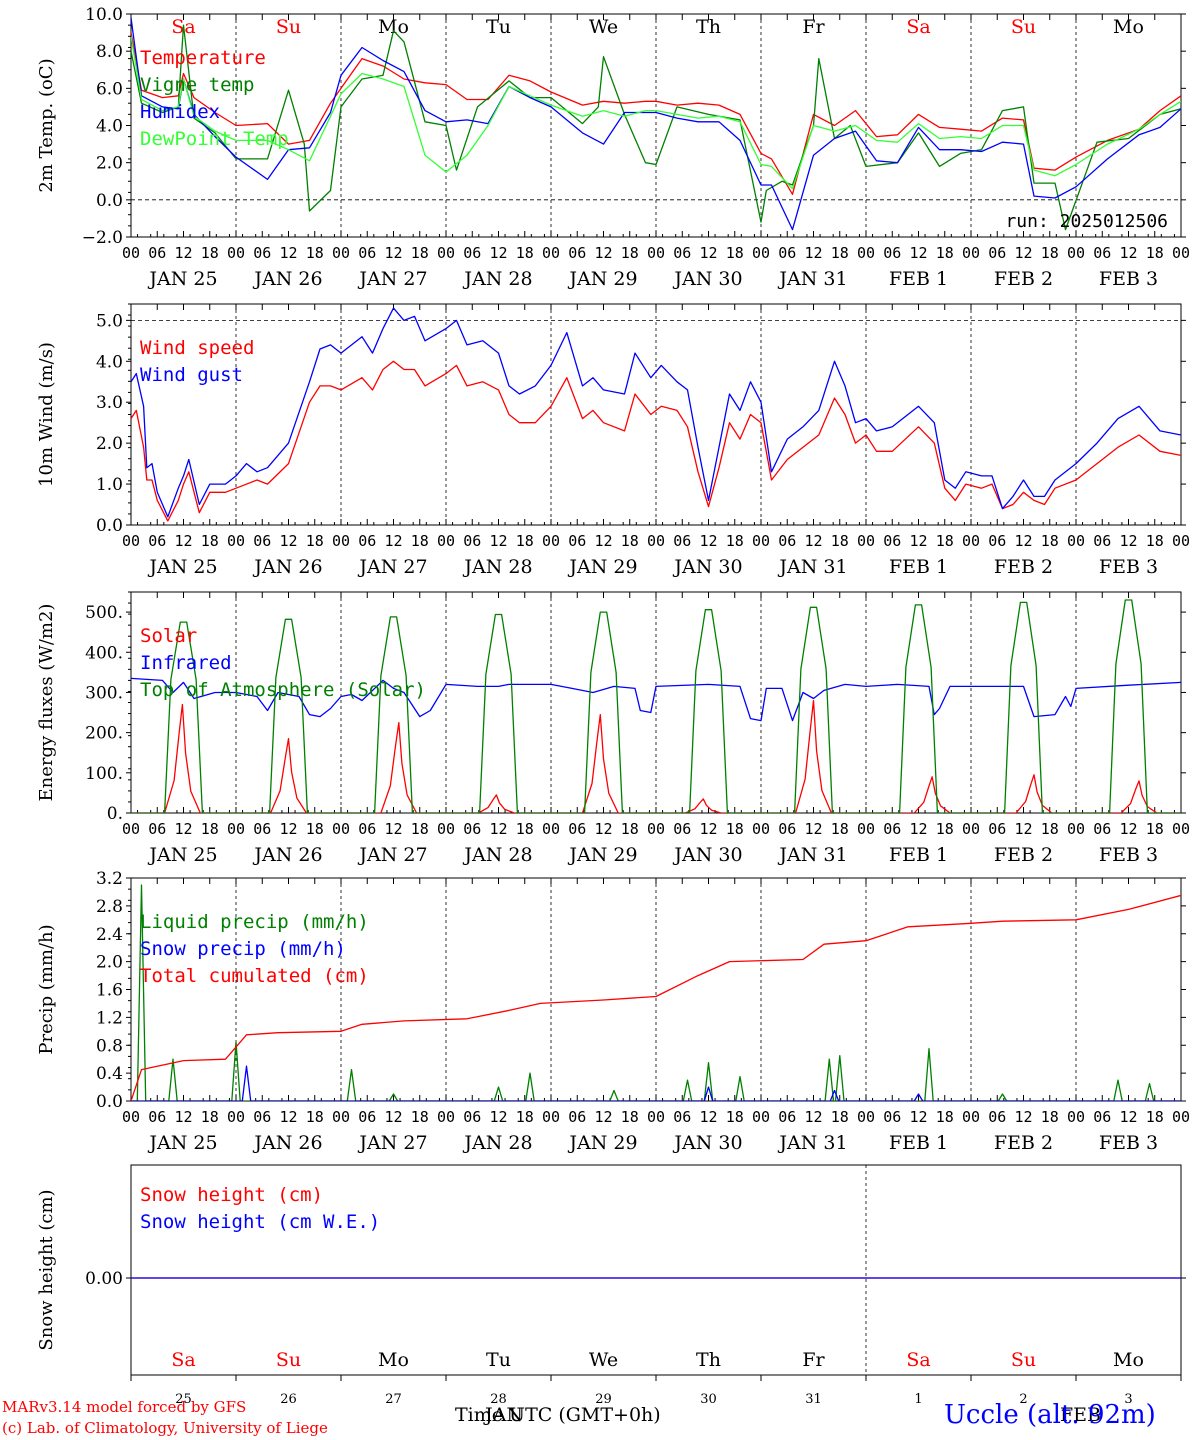  What do you see at coordinates (104, 693) in the screenshot?
I see `y-tick-label: 300.` at bounding box center [104, 693].